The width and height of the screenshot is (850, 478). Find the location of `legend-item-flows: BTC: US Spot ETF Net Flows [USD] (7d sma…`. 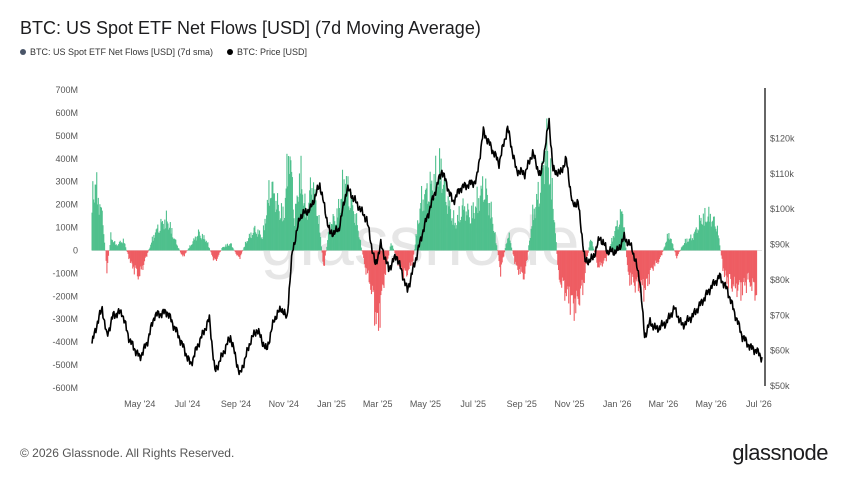

legend-item-flows: BTC: US Spot ETF Net Flows [USD] (7d sma… is located at coordinates (116, 52).